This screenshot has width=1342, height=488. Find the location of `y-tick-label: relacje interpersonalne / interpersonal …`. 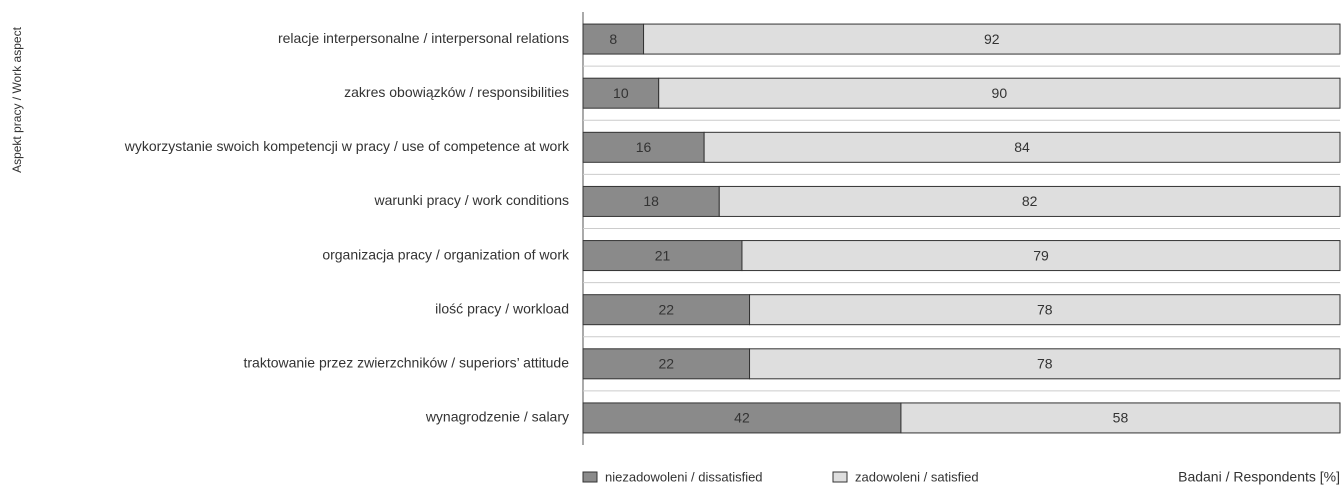

y-tick-label: relacje interpersonalne / interpersonal … is located at coordinates (423, 38).